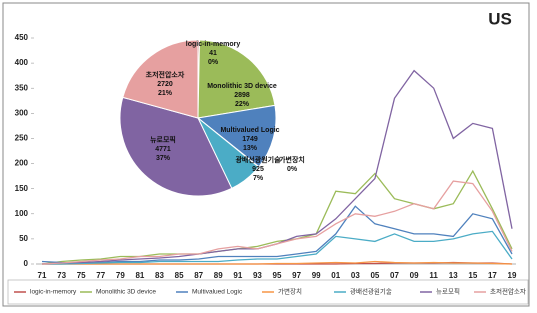  Describe the element at coordinates (290, 291) in the screenshot. I see `legend-label: 가변장치` at that location.